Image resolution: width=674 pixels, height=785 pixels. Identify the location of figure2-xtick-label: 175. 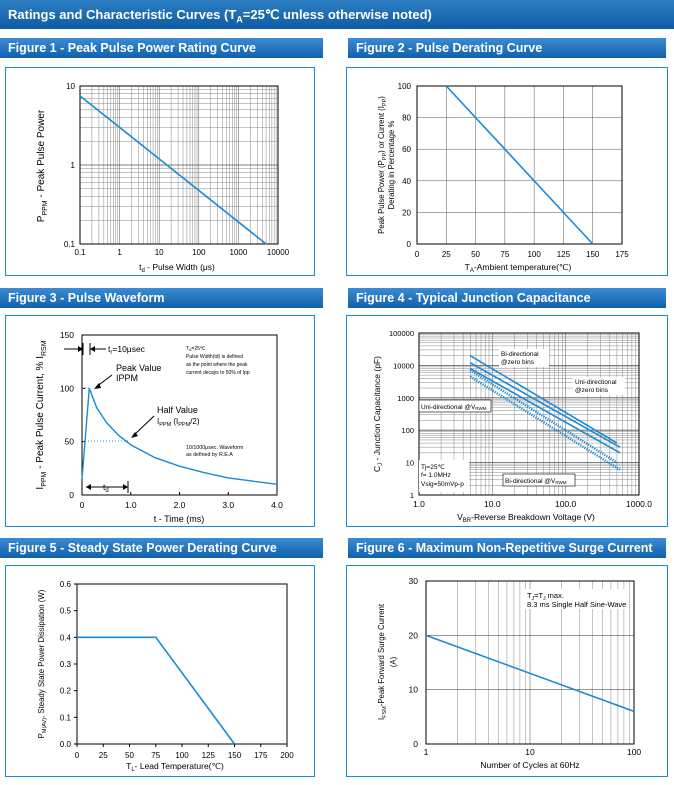
(622, 254).